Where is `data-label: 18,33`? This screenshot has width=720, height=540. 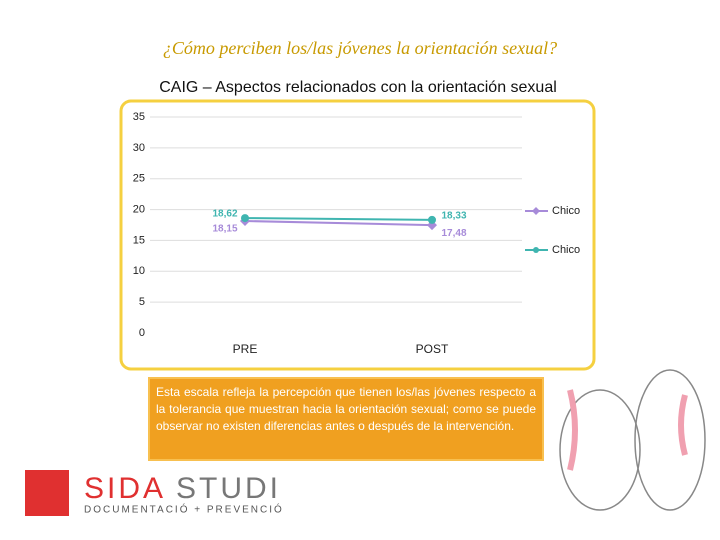 data-label: 18,33 is located at coordinates (453, 216).